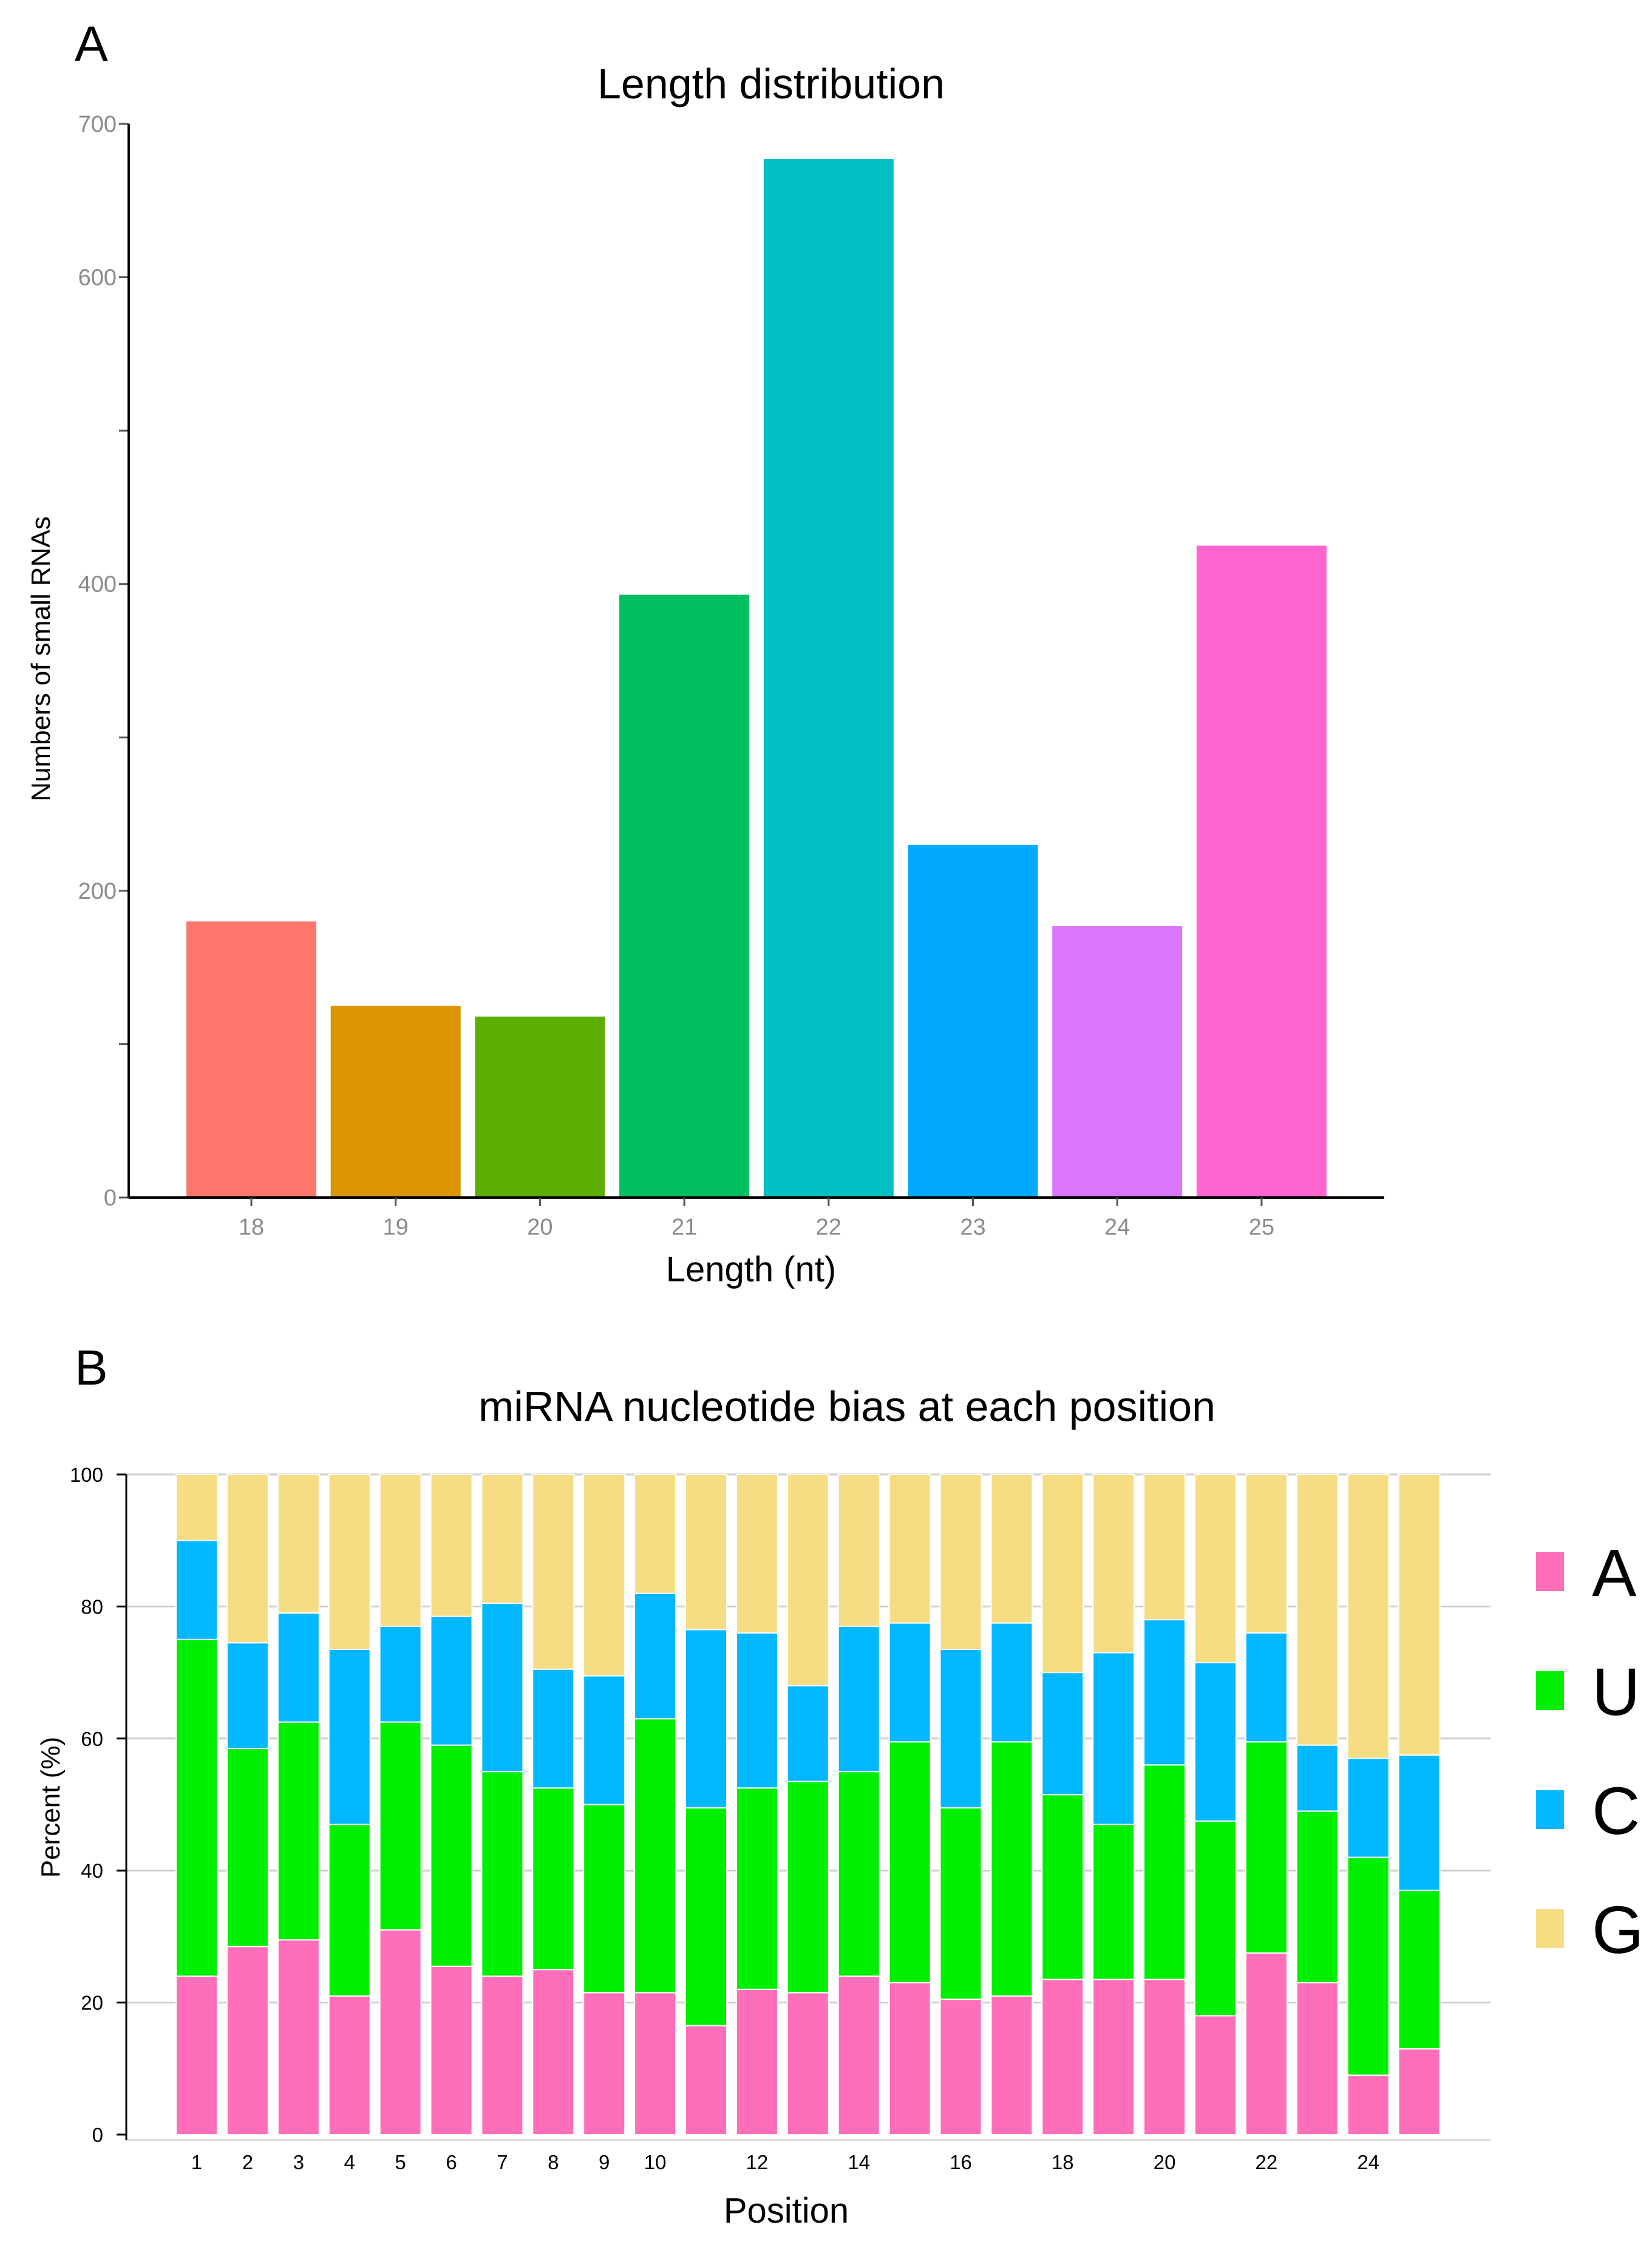 Image resolution: width=1652 pixels, height=2253 pixels. Describe the element at coordinates (92, 1739) in the screenshot. I see `y-tick-label: 60` at that location.